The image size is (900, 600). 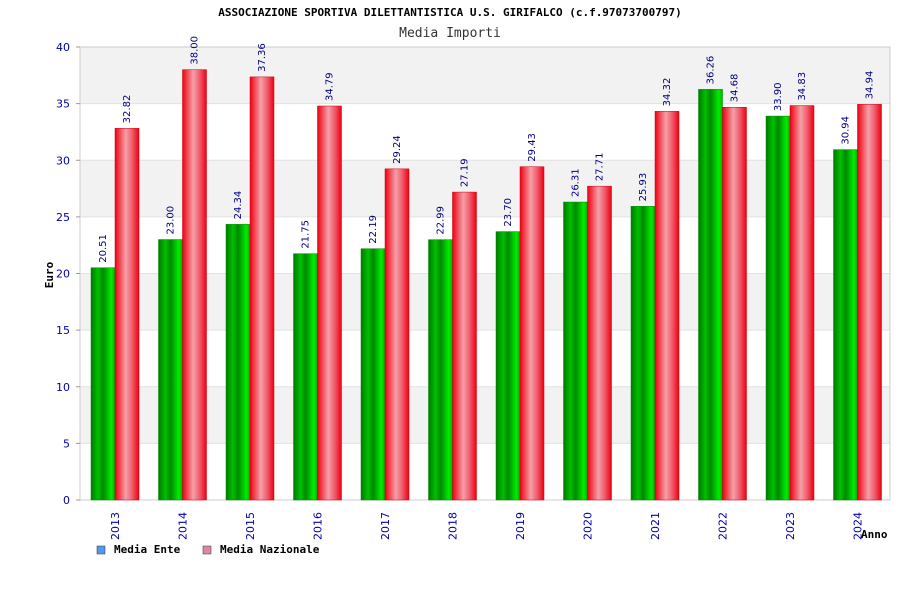 What do you see at coordinates (397, 334) in the screenshot?
I see `bar-media-nazionale-2017` at bounding box center [397, 334].